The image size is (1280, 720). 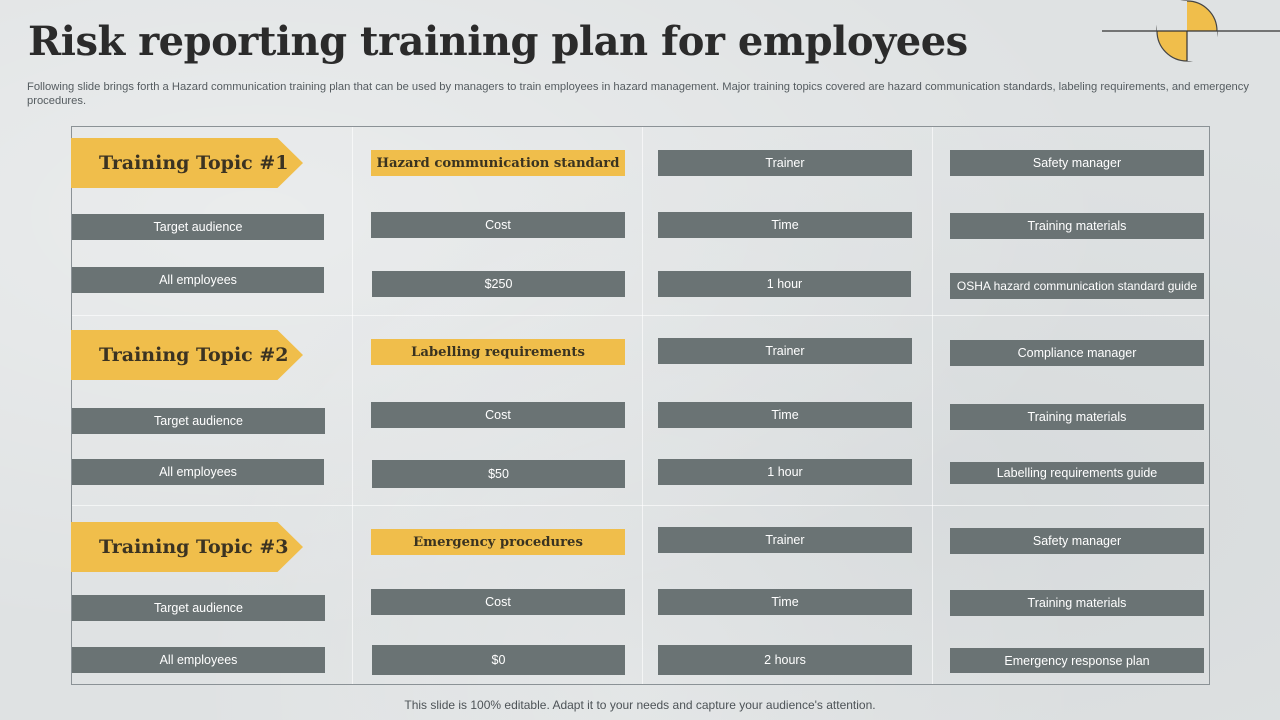 What do you see at coordinates (498, 225) in the screenshot?
I see `cost-label-1: Cost` at bounding box center [498, 225].